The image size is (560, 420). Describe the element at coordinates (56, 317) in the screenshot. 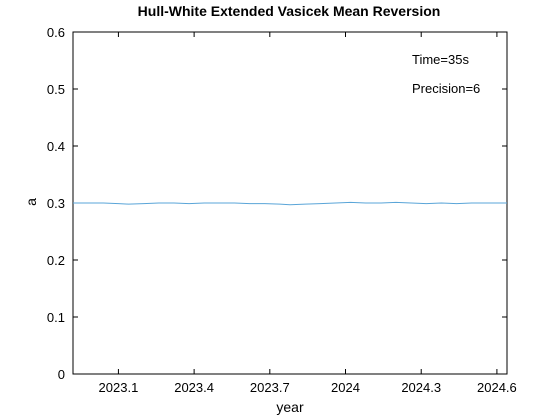

I see `y-tick-label: 0.1` at that location.